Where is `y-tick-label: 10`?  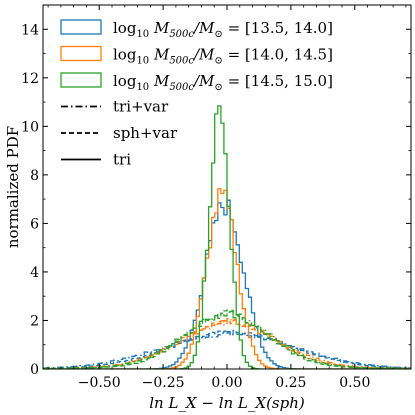
y-tick-label: 10 is located at coordinates (30, 127).